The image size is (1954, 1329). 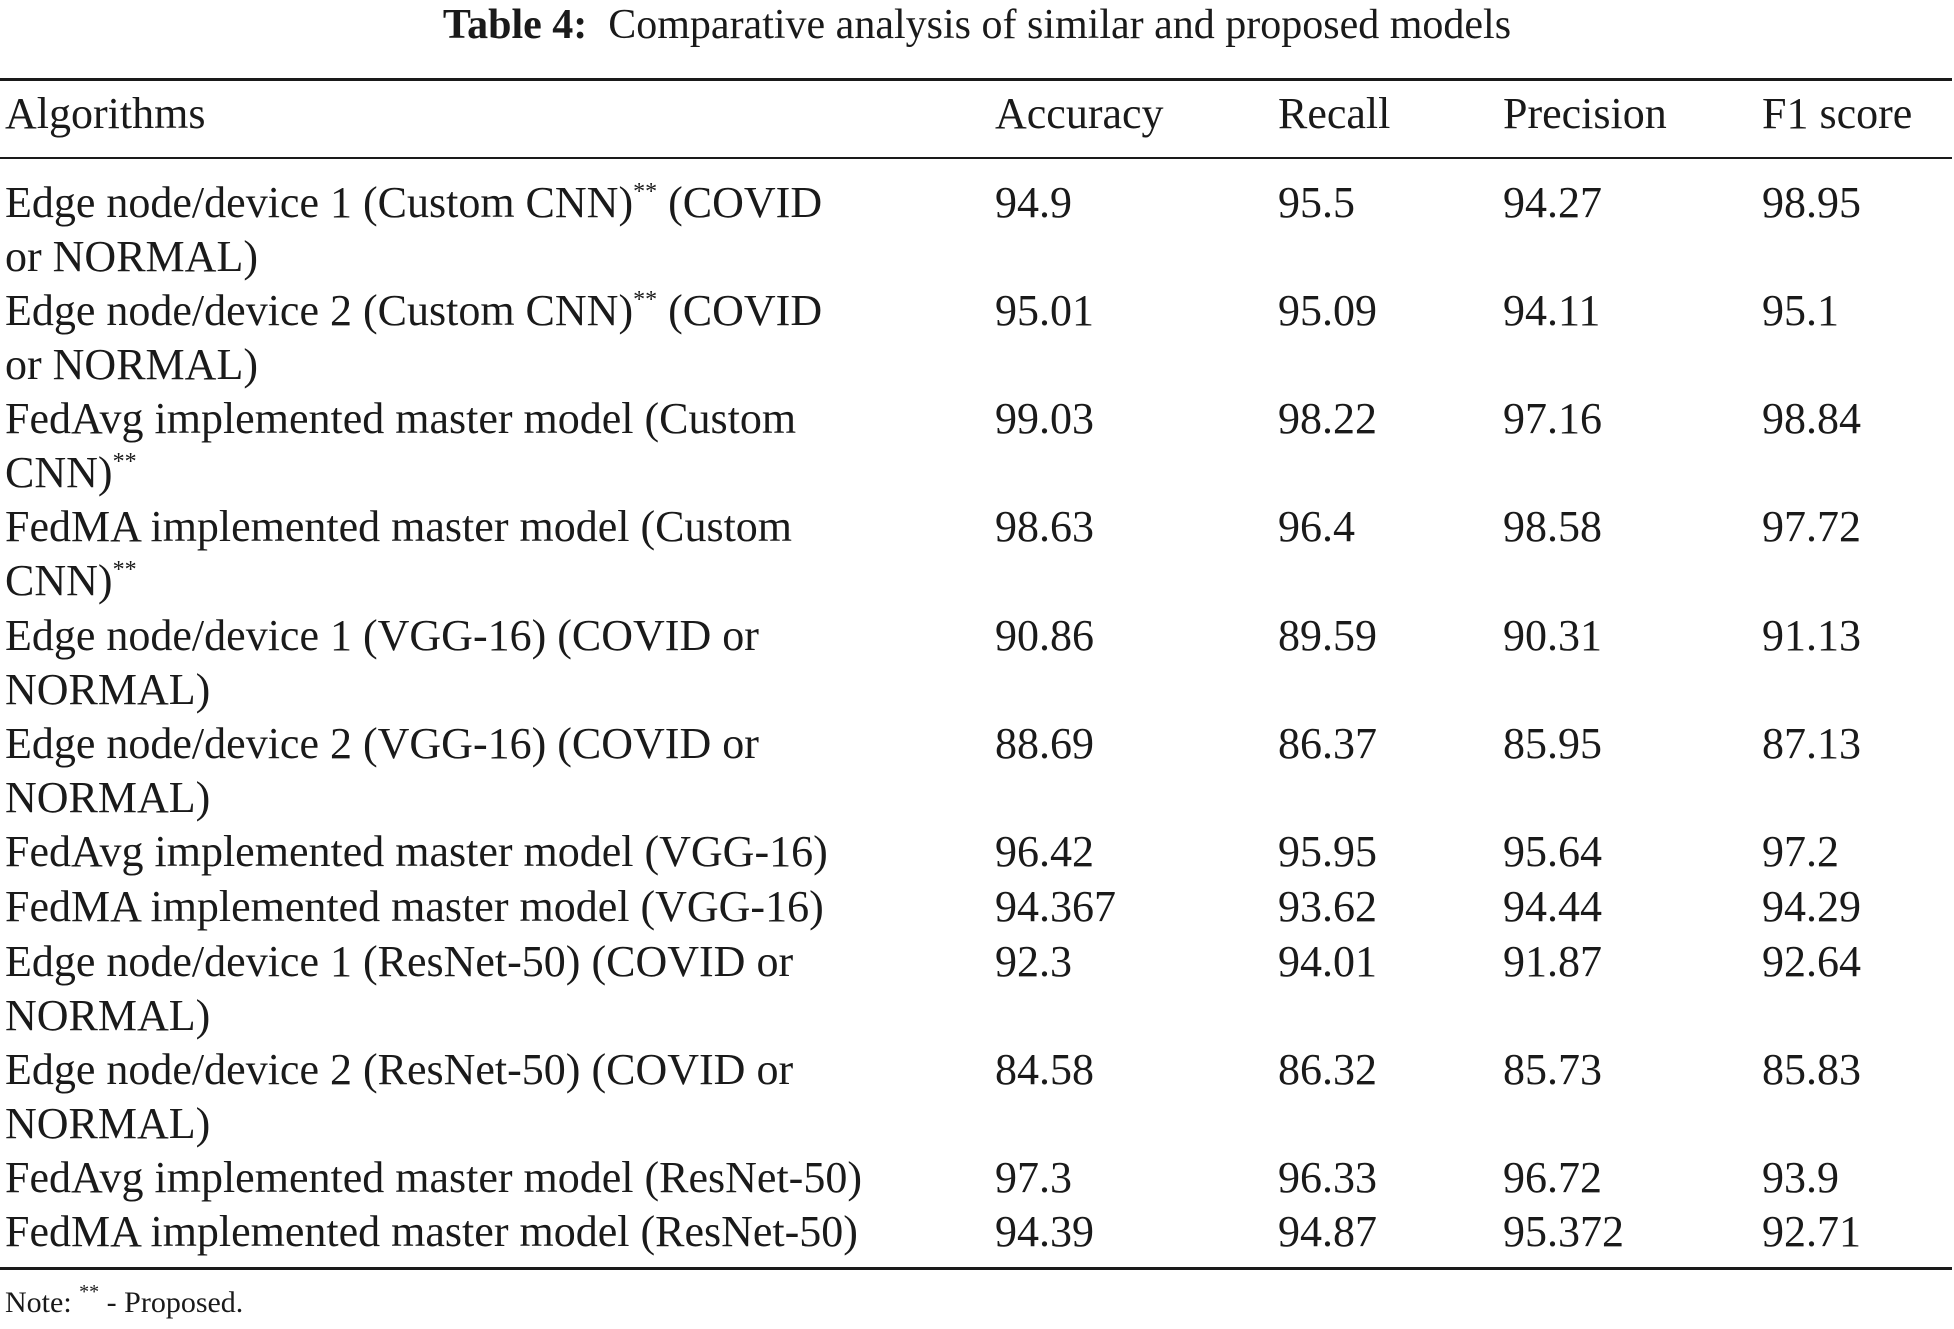 What do you see at coordinates (1552, 1069) in the screenshot?
I see `precision-cell: 85.73` at bounding box center [1552, 1069].